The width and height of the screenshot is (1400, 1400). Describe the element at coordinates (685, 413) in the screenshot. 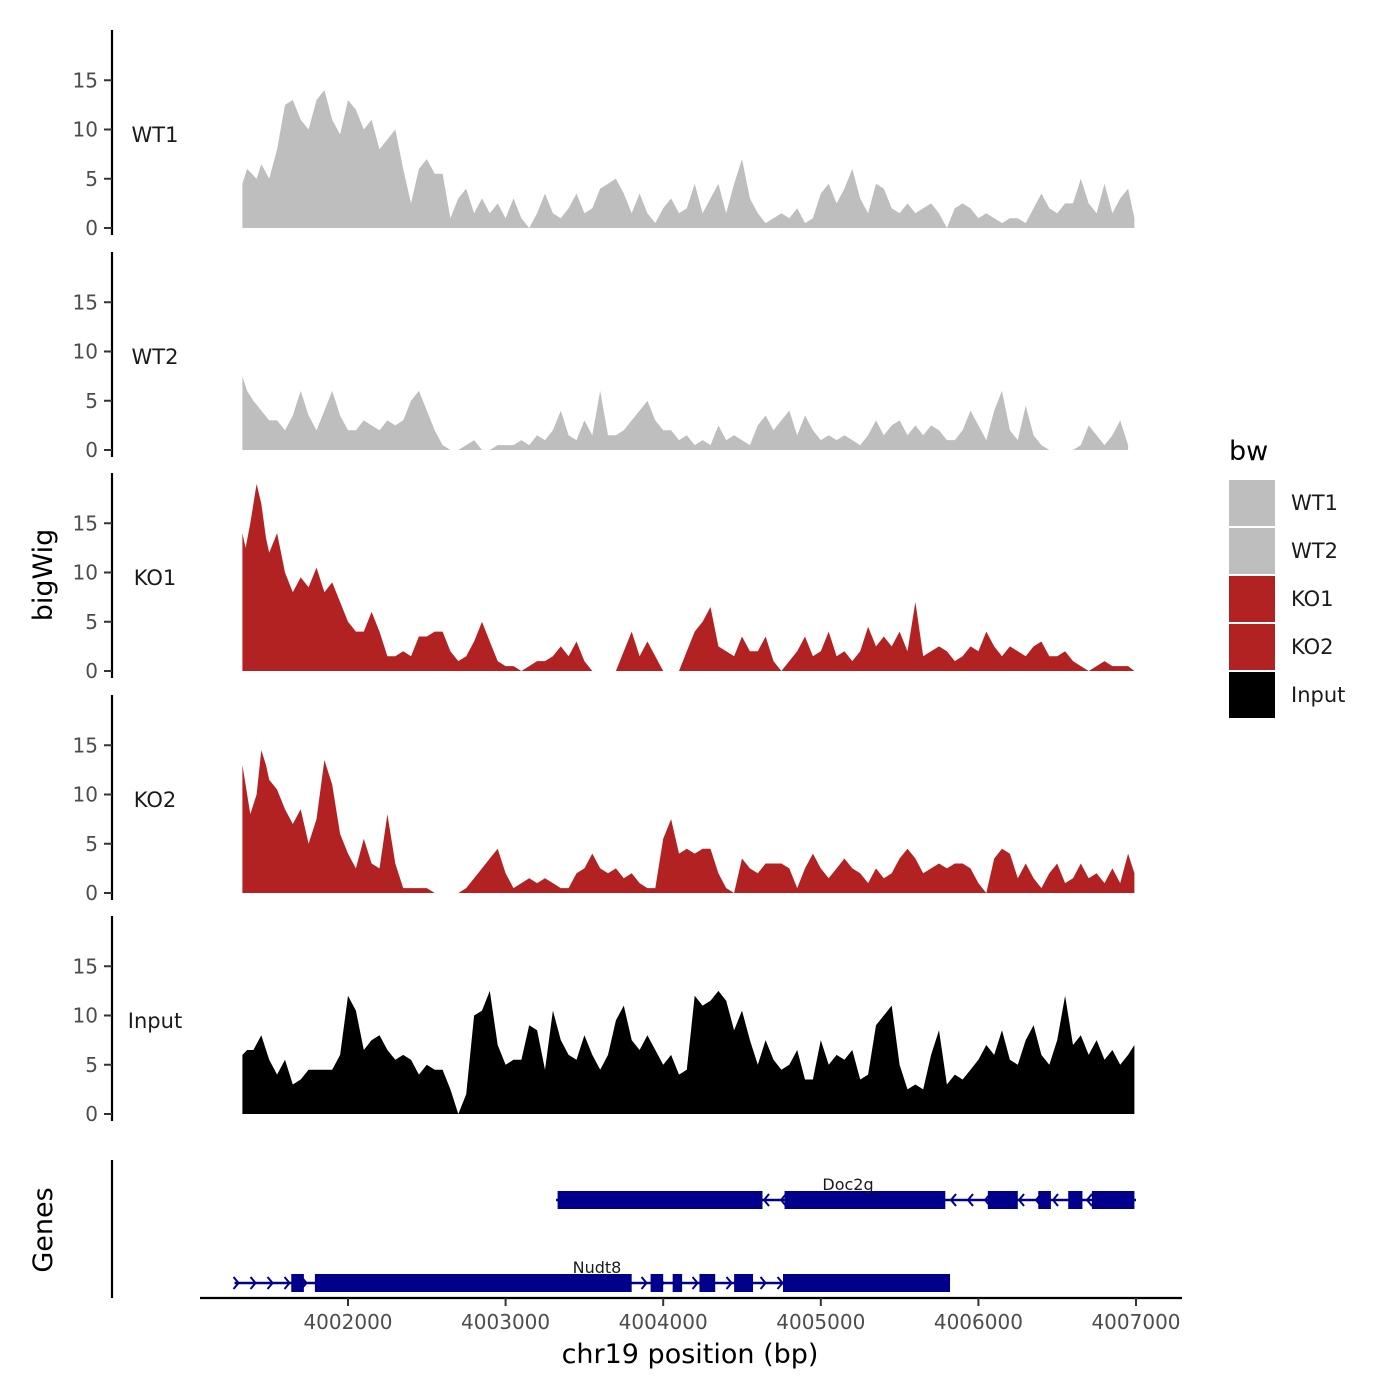

I see `coverage-area-wt2` at that location.